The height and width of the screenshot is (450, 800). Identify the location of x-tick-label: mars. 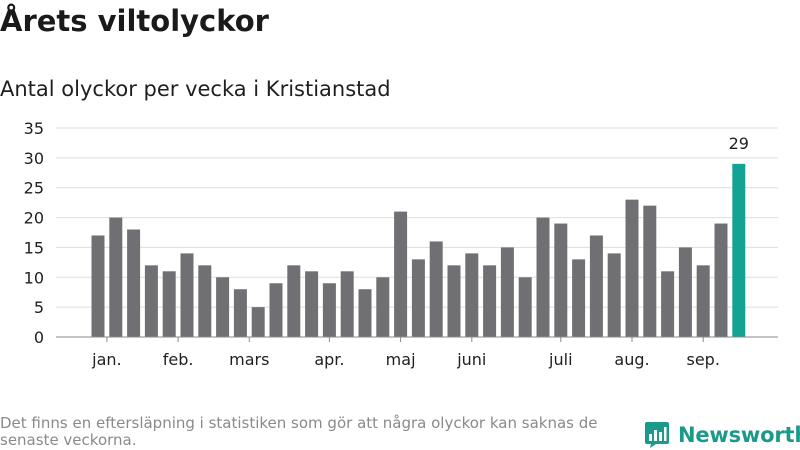
(249, 359).